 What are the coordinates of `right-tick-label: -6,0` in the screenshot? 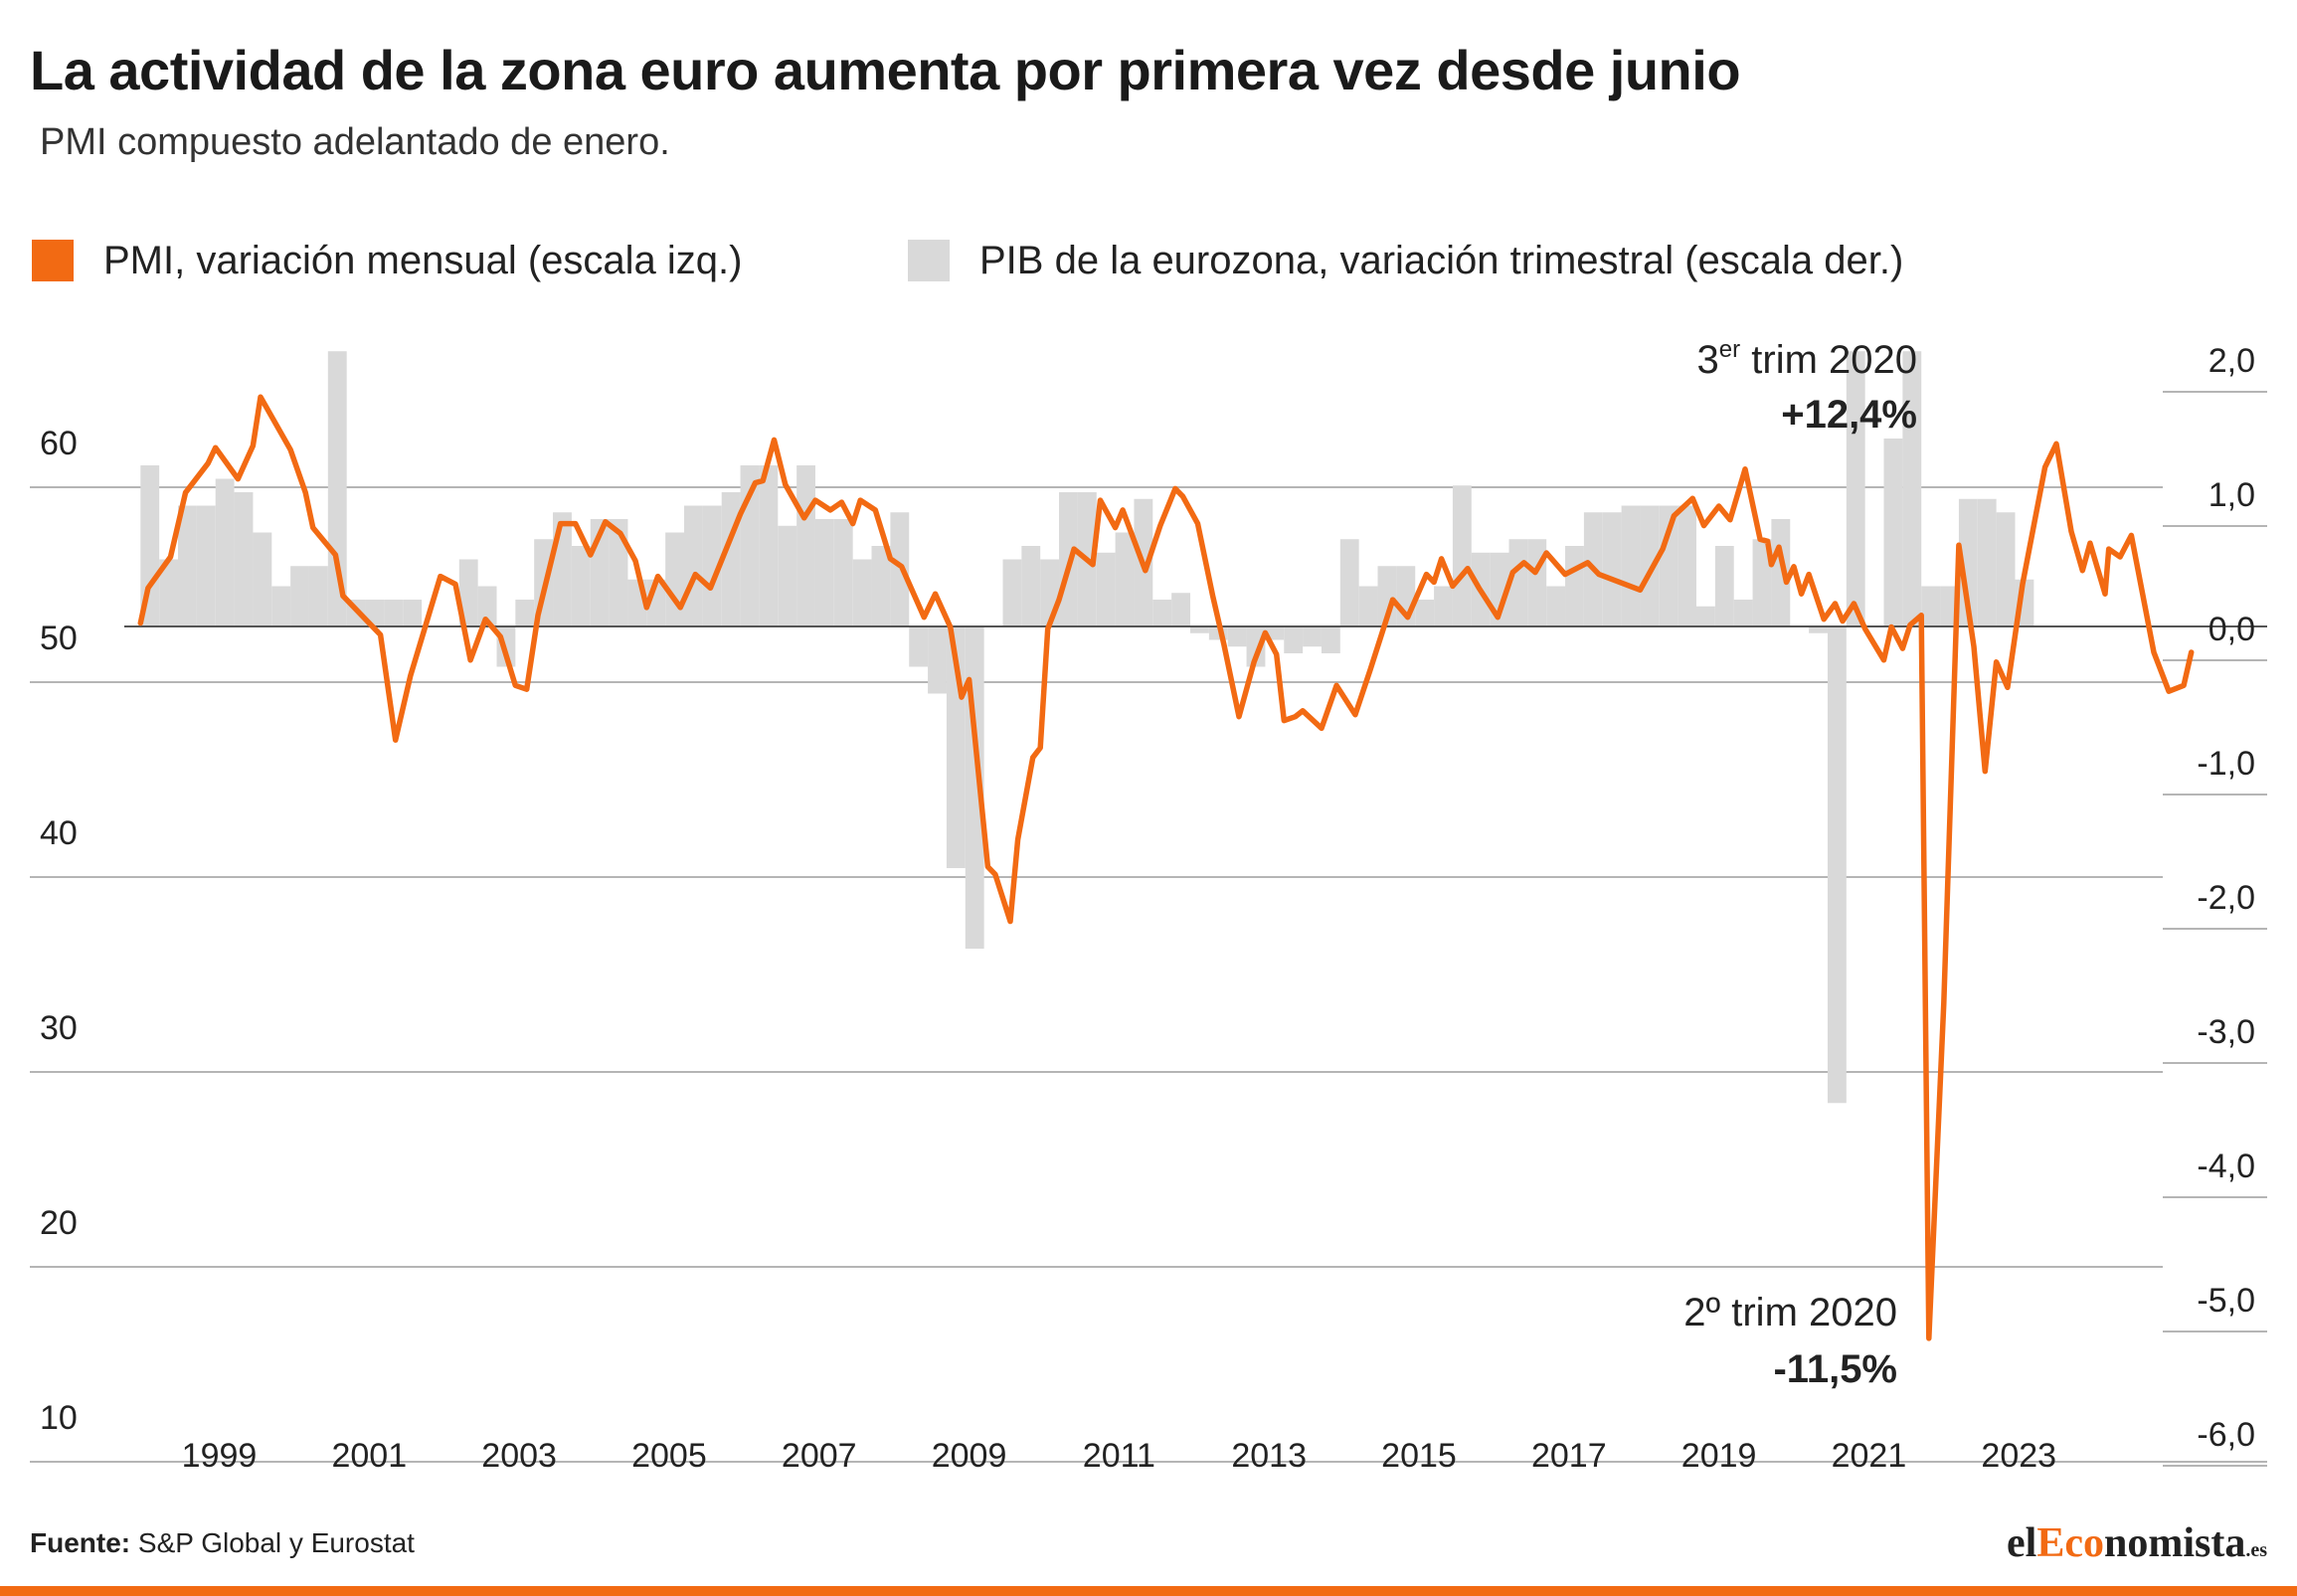 It's located at (2226, 1435).